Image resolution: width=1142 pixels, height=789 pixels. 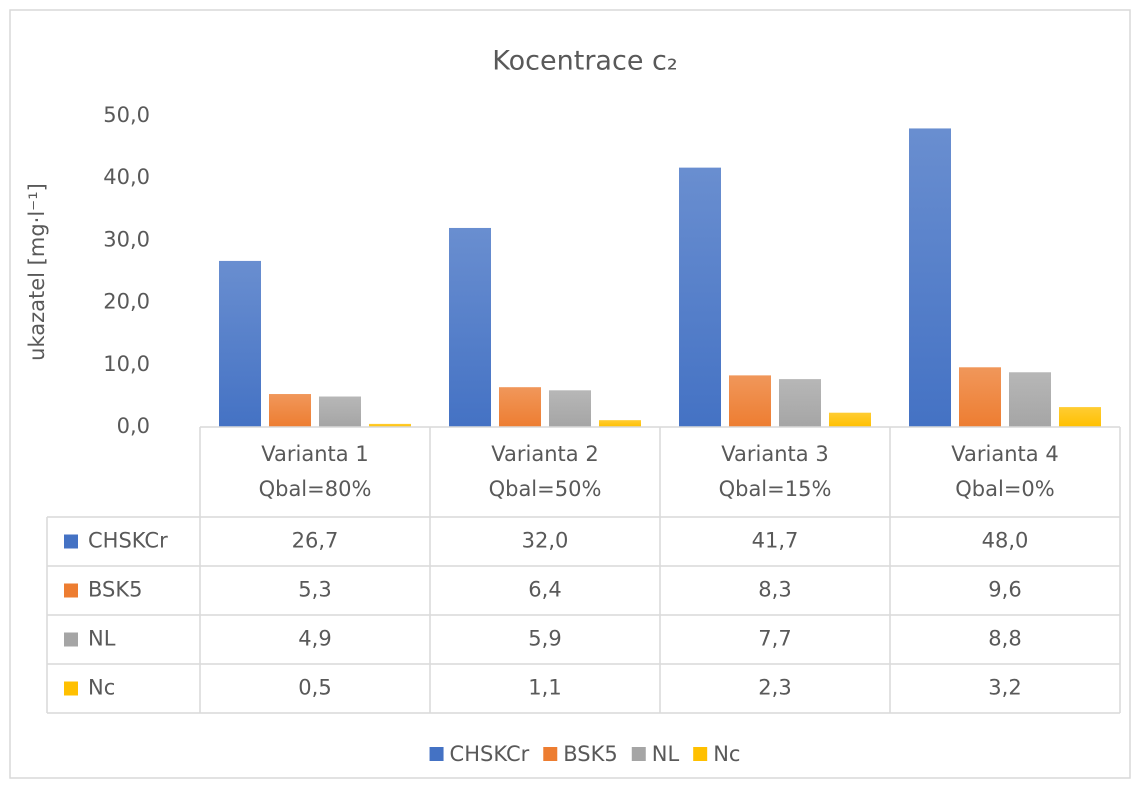 I want to click on y-tick-label: 20,0, so click(x=126, y=302).